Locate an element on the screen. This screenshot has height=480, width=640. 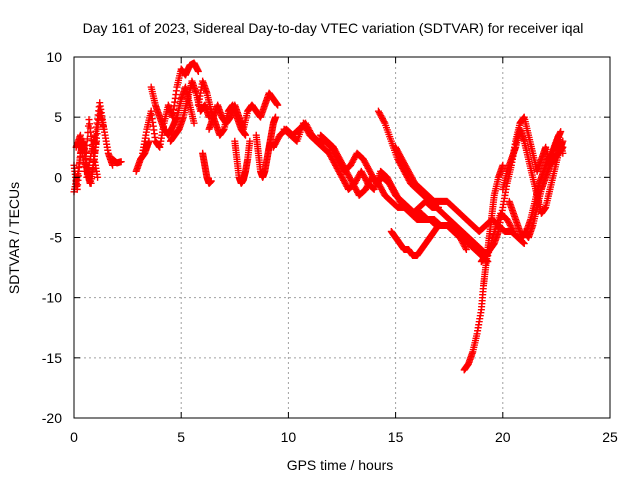
y-axis-label: SDTVAR / TECUs is located at coordinates (14, 238).